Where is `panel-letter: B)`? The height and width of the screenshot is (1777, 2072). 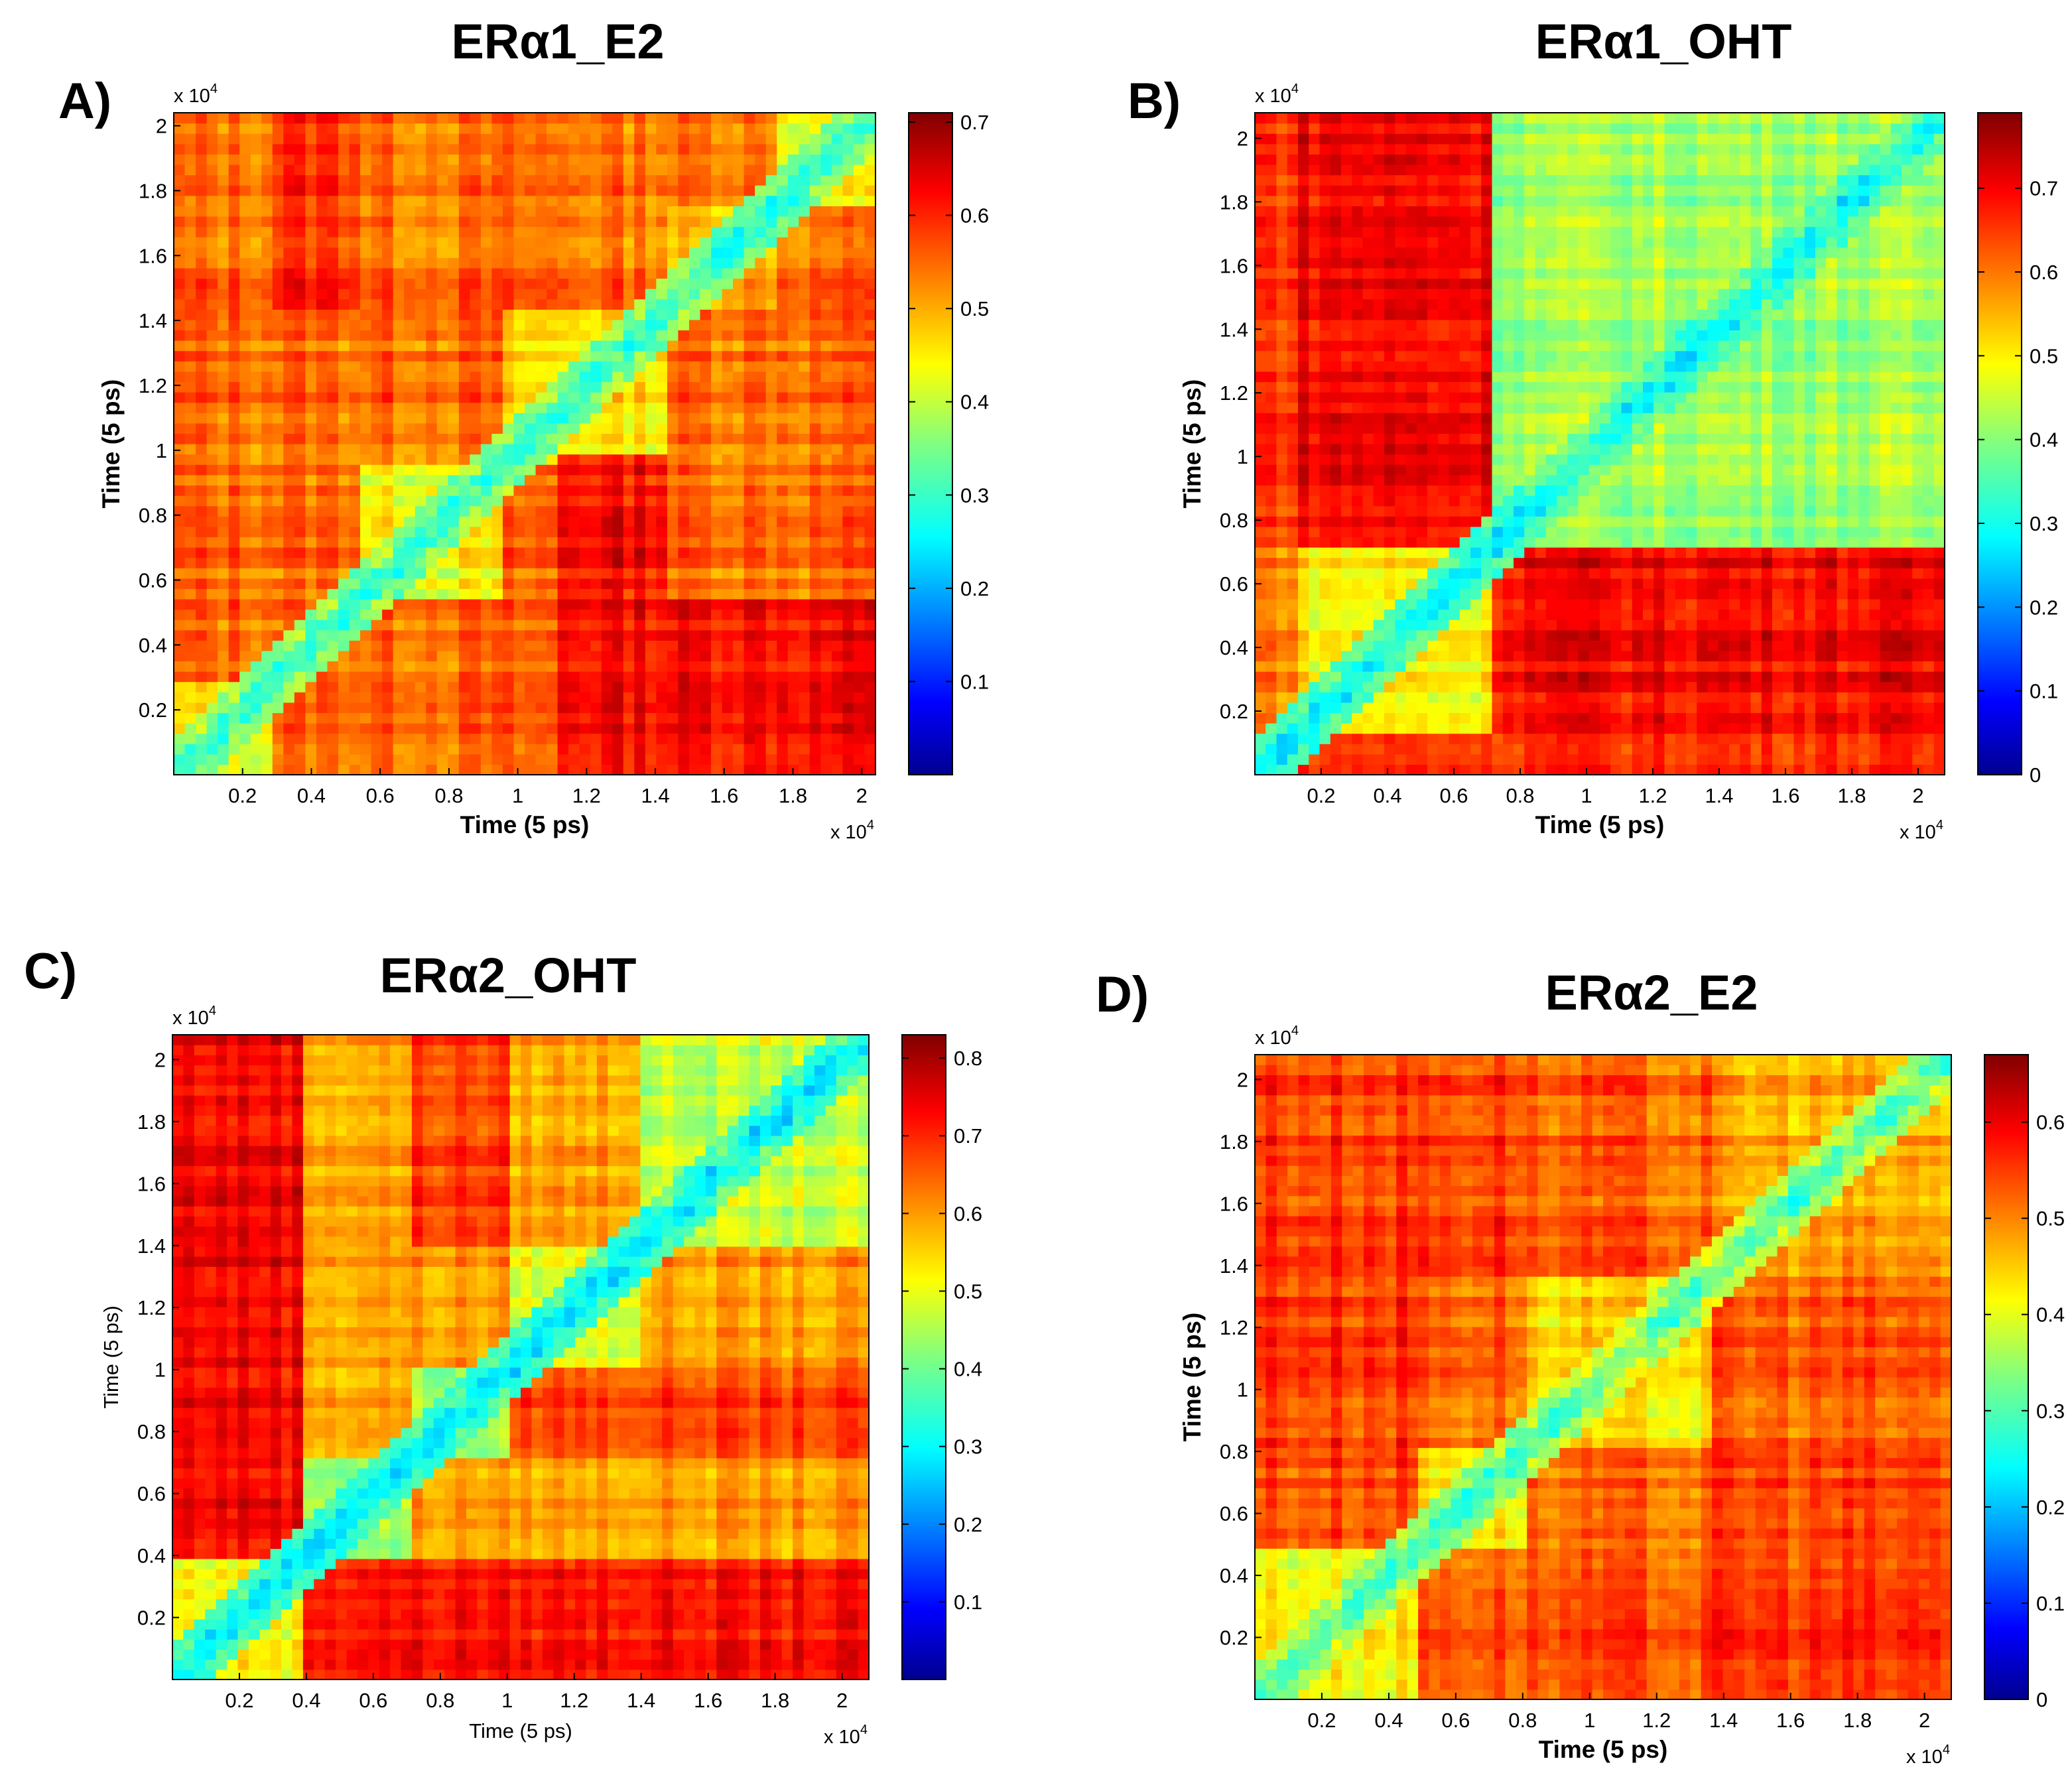 panel-letter: B) is located at coordinates (1154, 101).